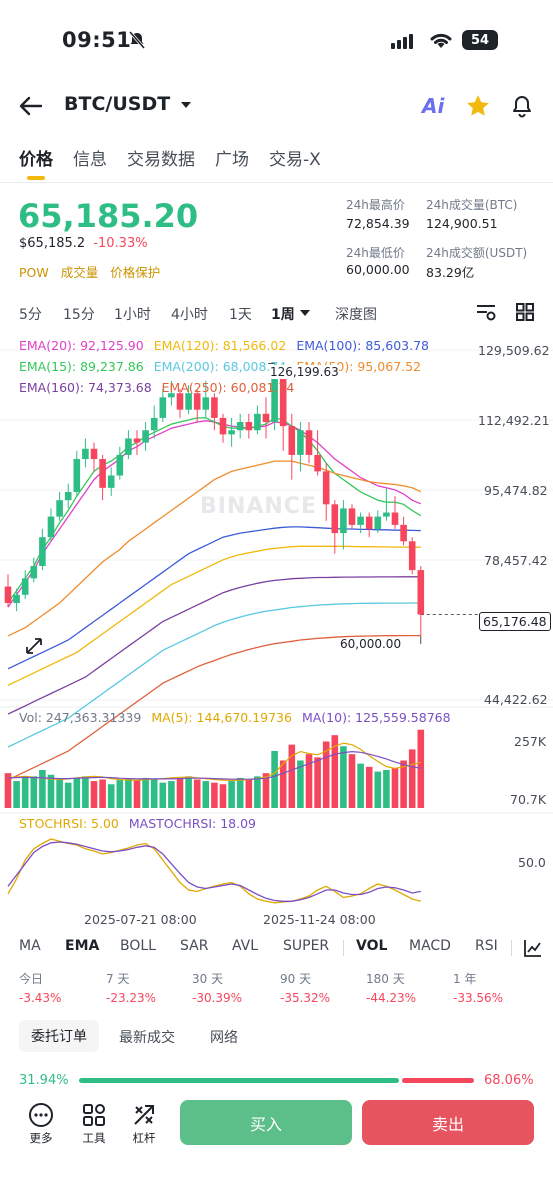 The width and height of the screenshot is (553, 1200). I want to click on indicator-macd: MACD, so click(430, 946).